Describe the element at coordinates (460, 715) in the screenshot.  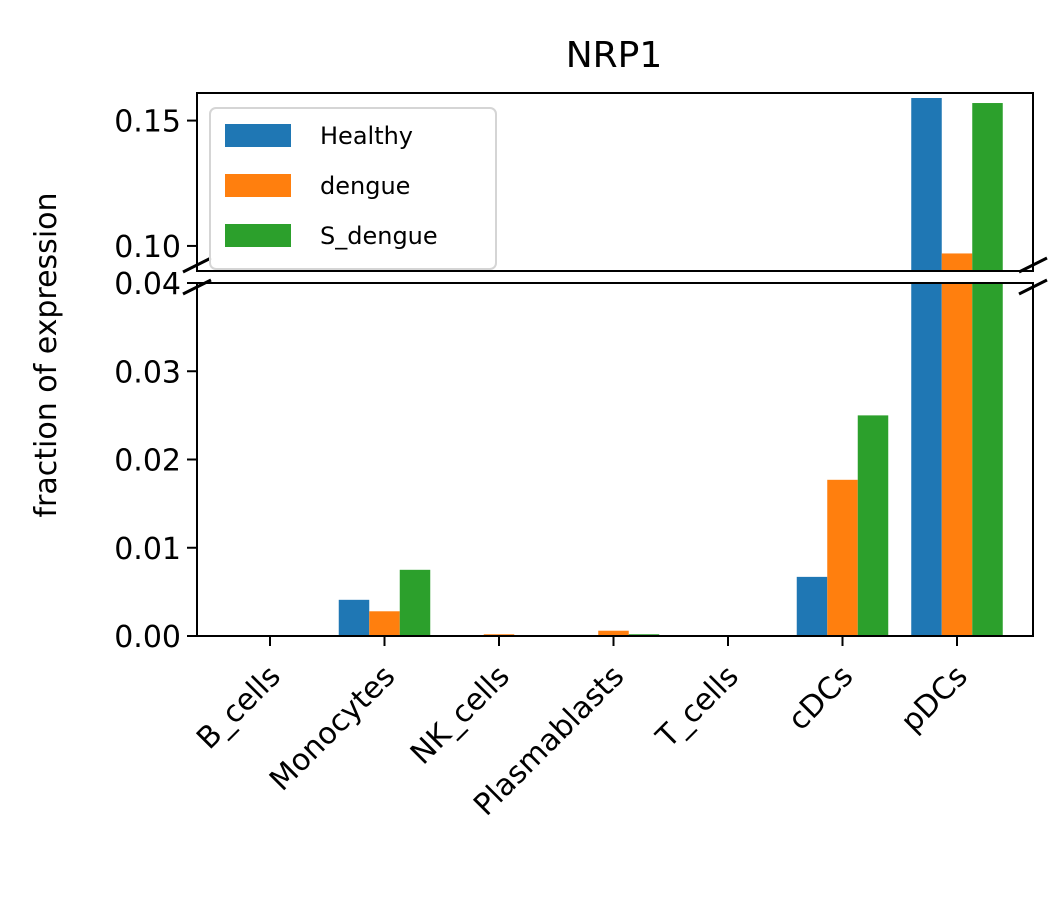
I see `x-tick-label-nk-cells: NK_cells` at that location.